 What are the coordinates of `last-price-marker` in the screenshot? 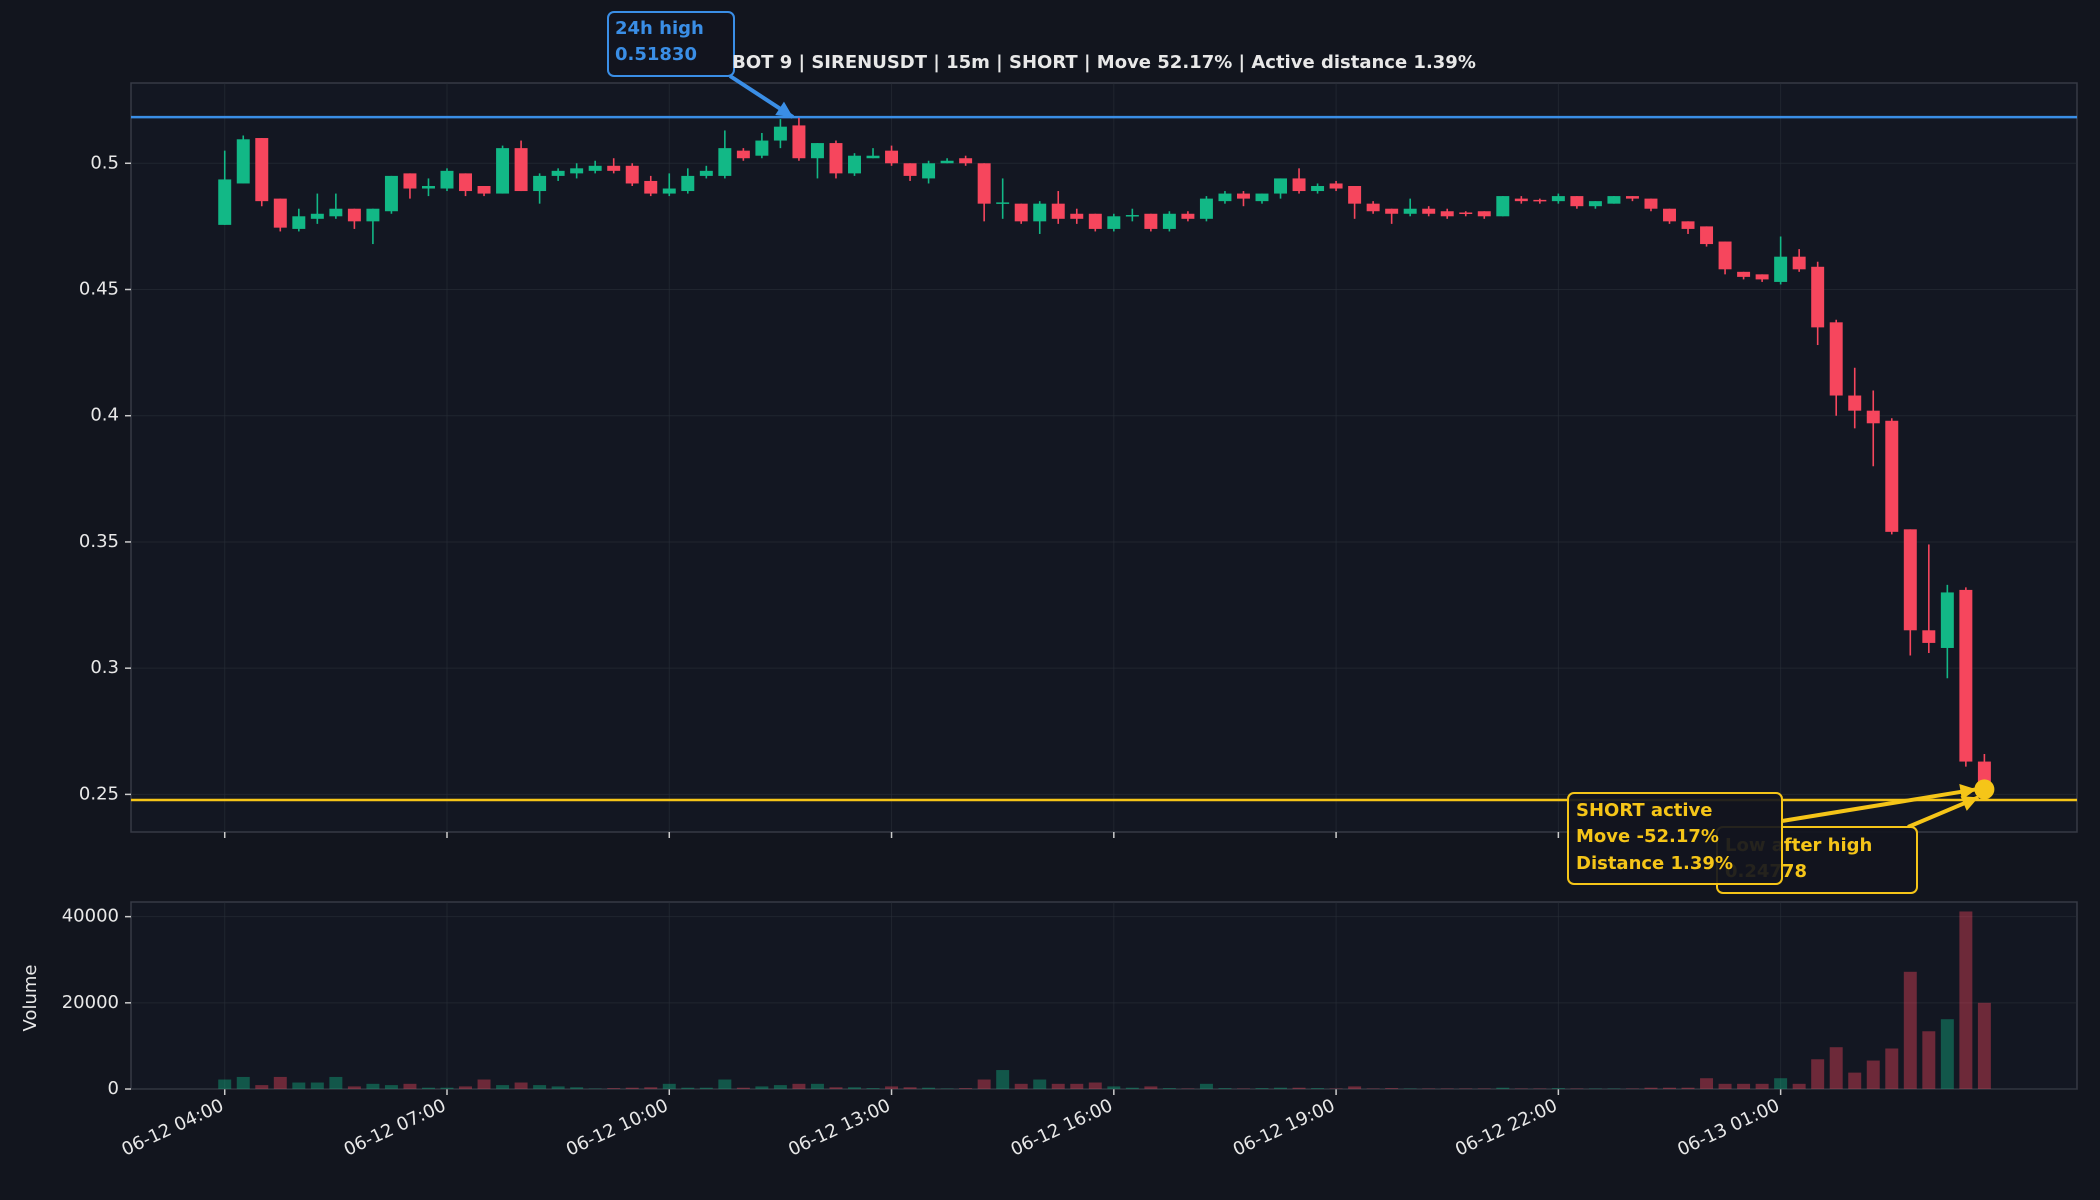 It's located at (1984, 789).